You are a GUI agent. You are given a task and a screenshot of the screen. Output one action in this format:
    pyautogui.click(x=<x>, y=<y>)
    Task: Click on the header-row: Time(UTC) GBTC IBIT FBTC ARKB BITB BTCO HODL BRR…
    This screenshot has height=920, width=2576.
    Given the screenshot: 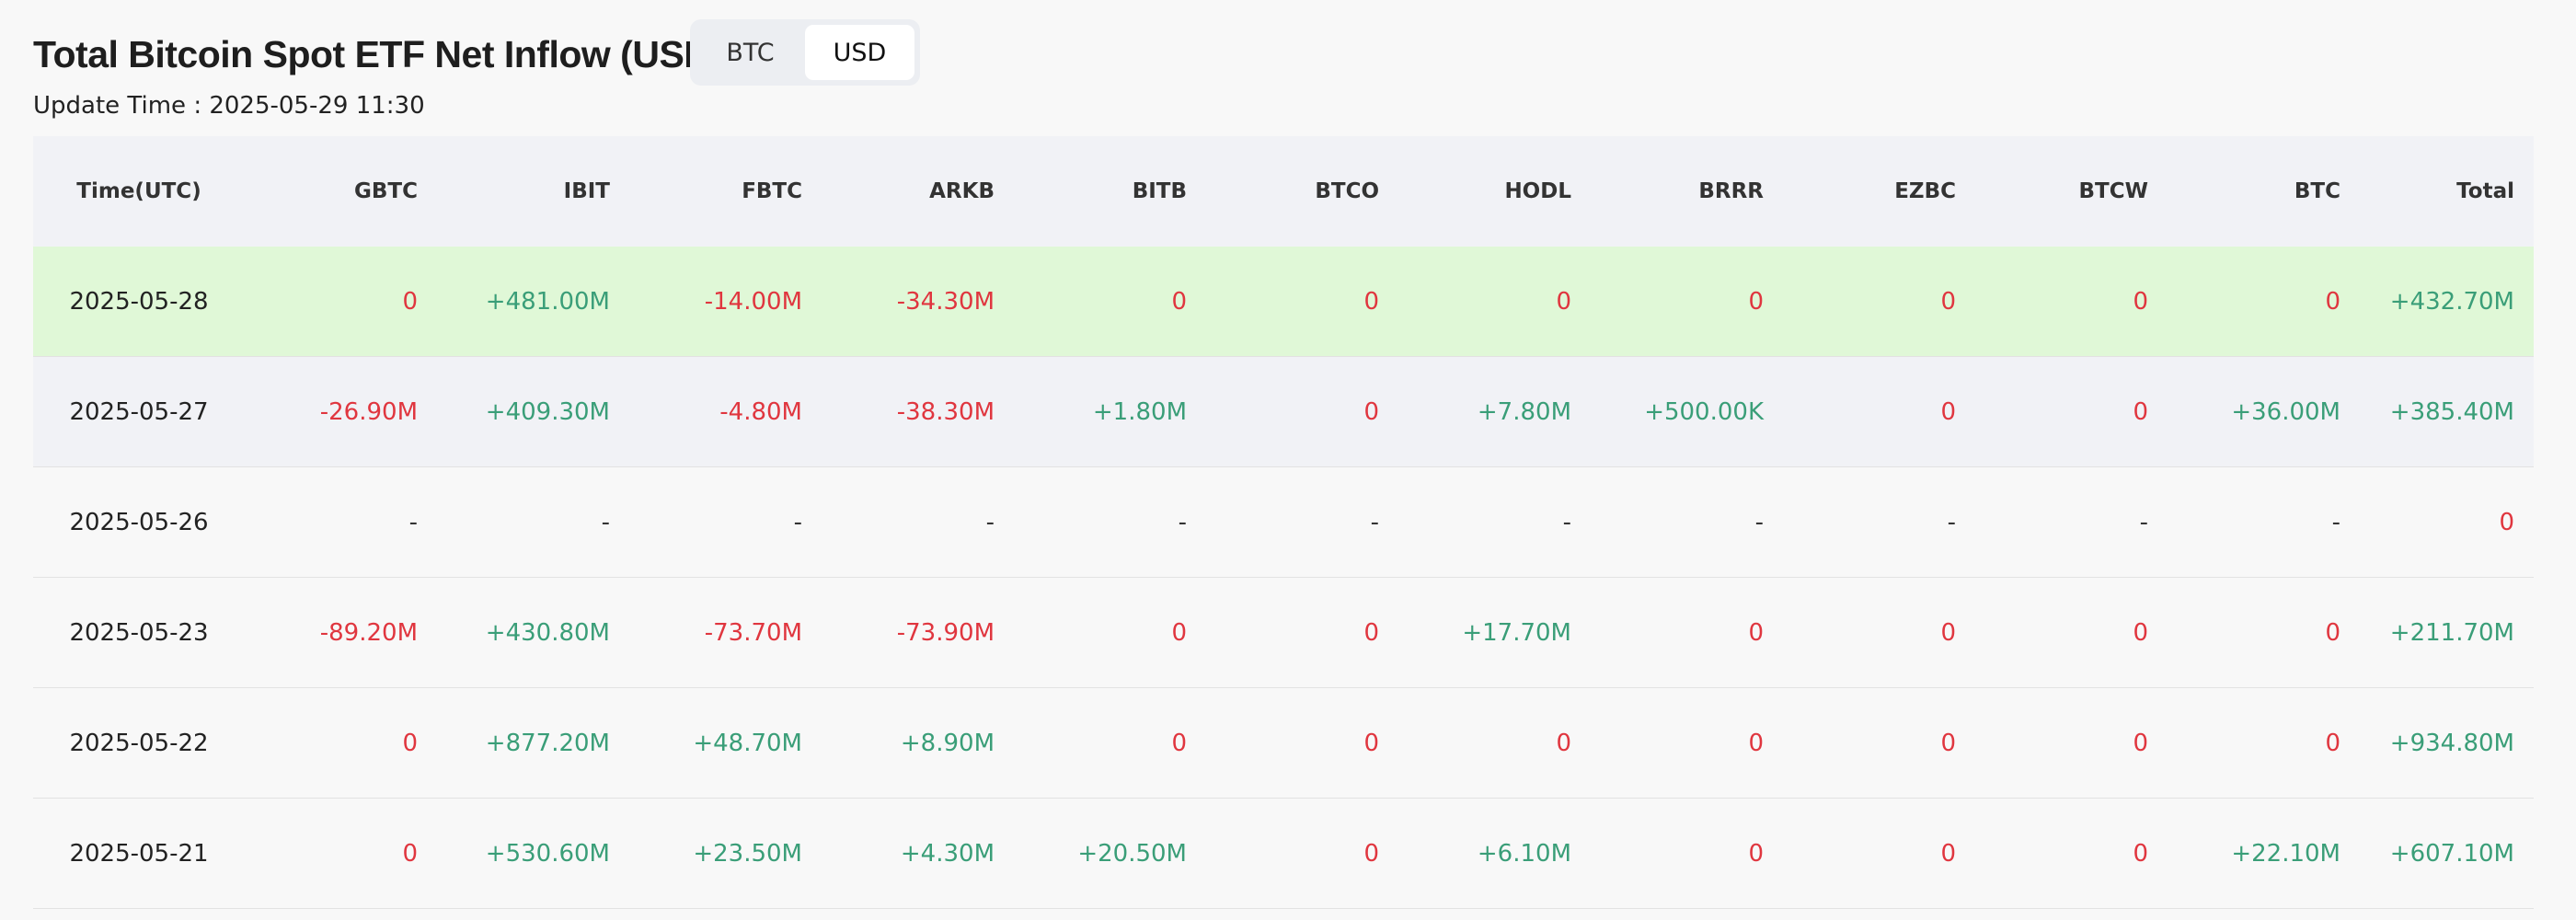 What is the action you would take?
    pyautogui.click(x=1283, y=191)
    